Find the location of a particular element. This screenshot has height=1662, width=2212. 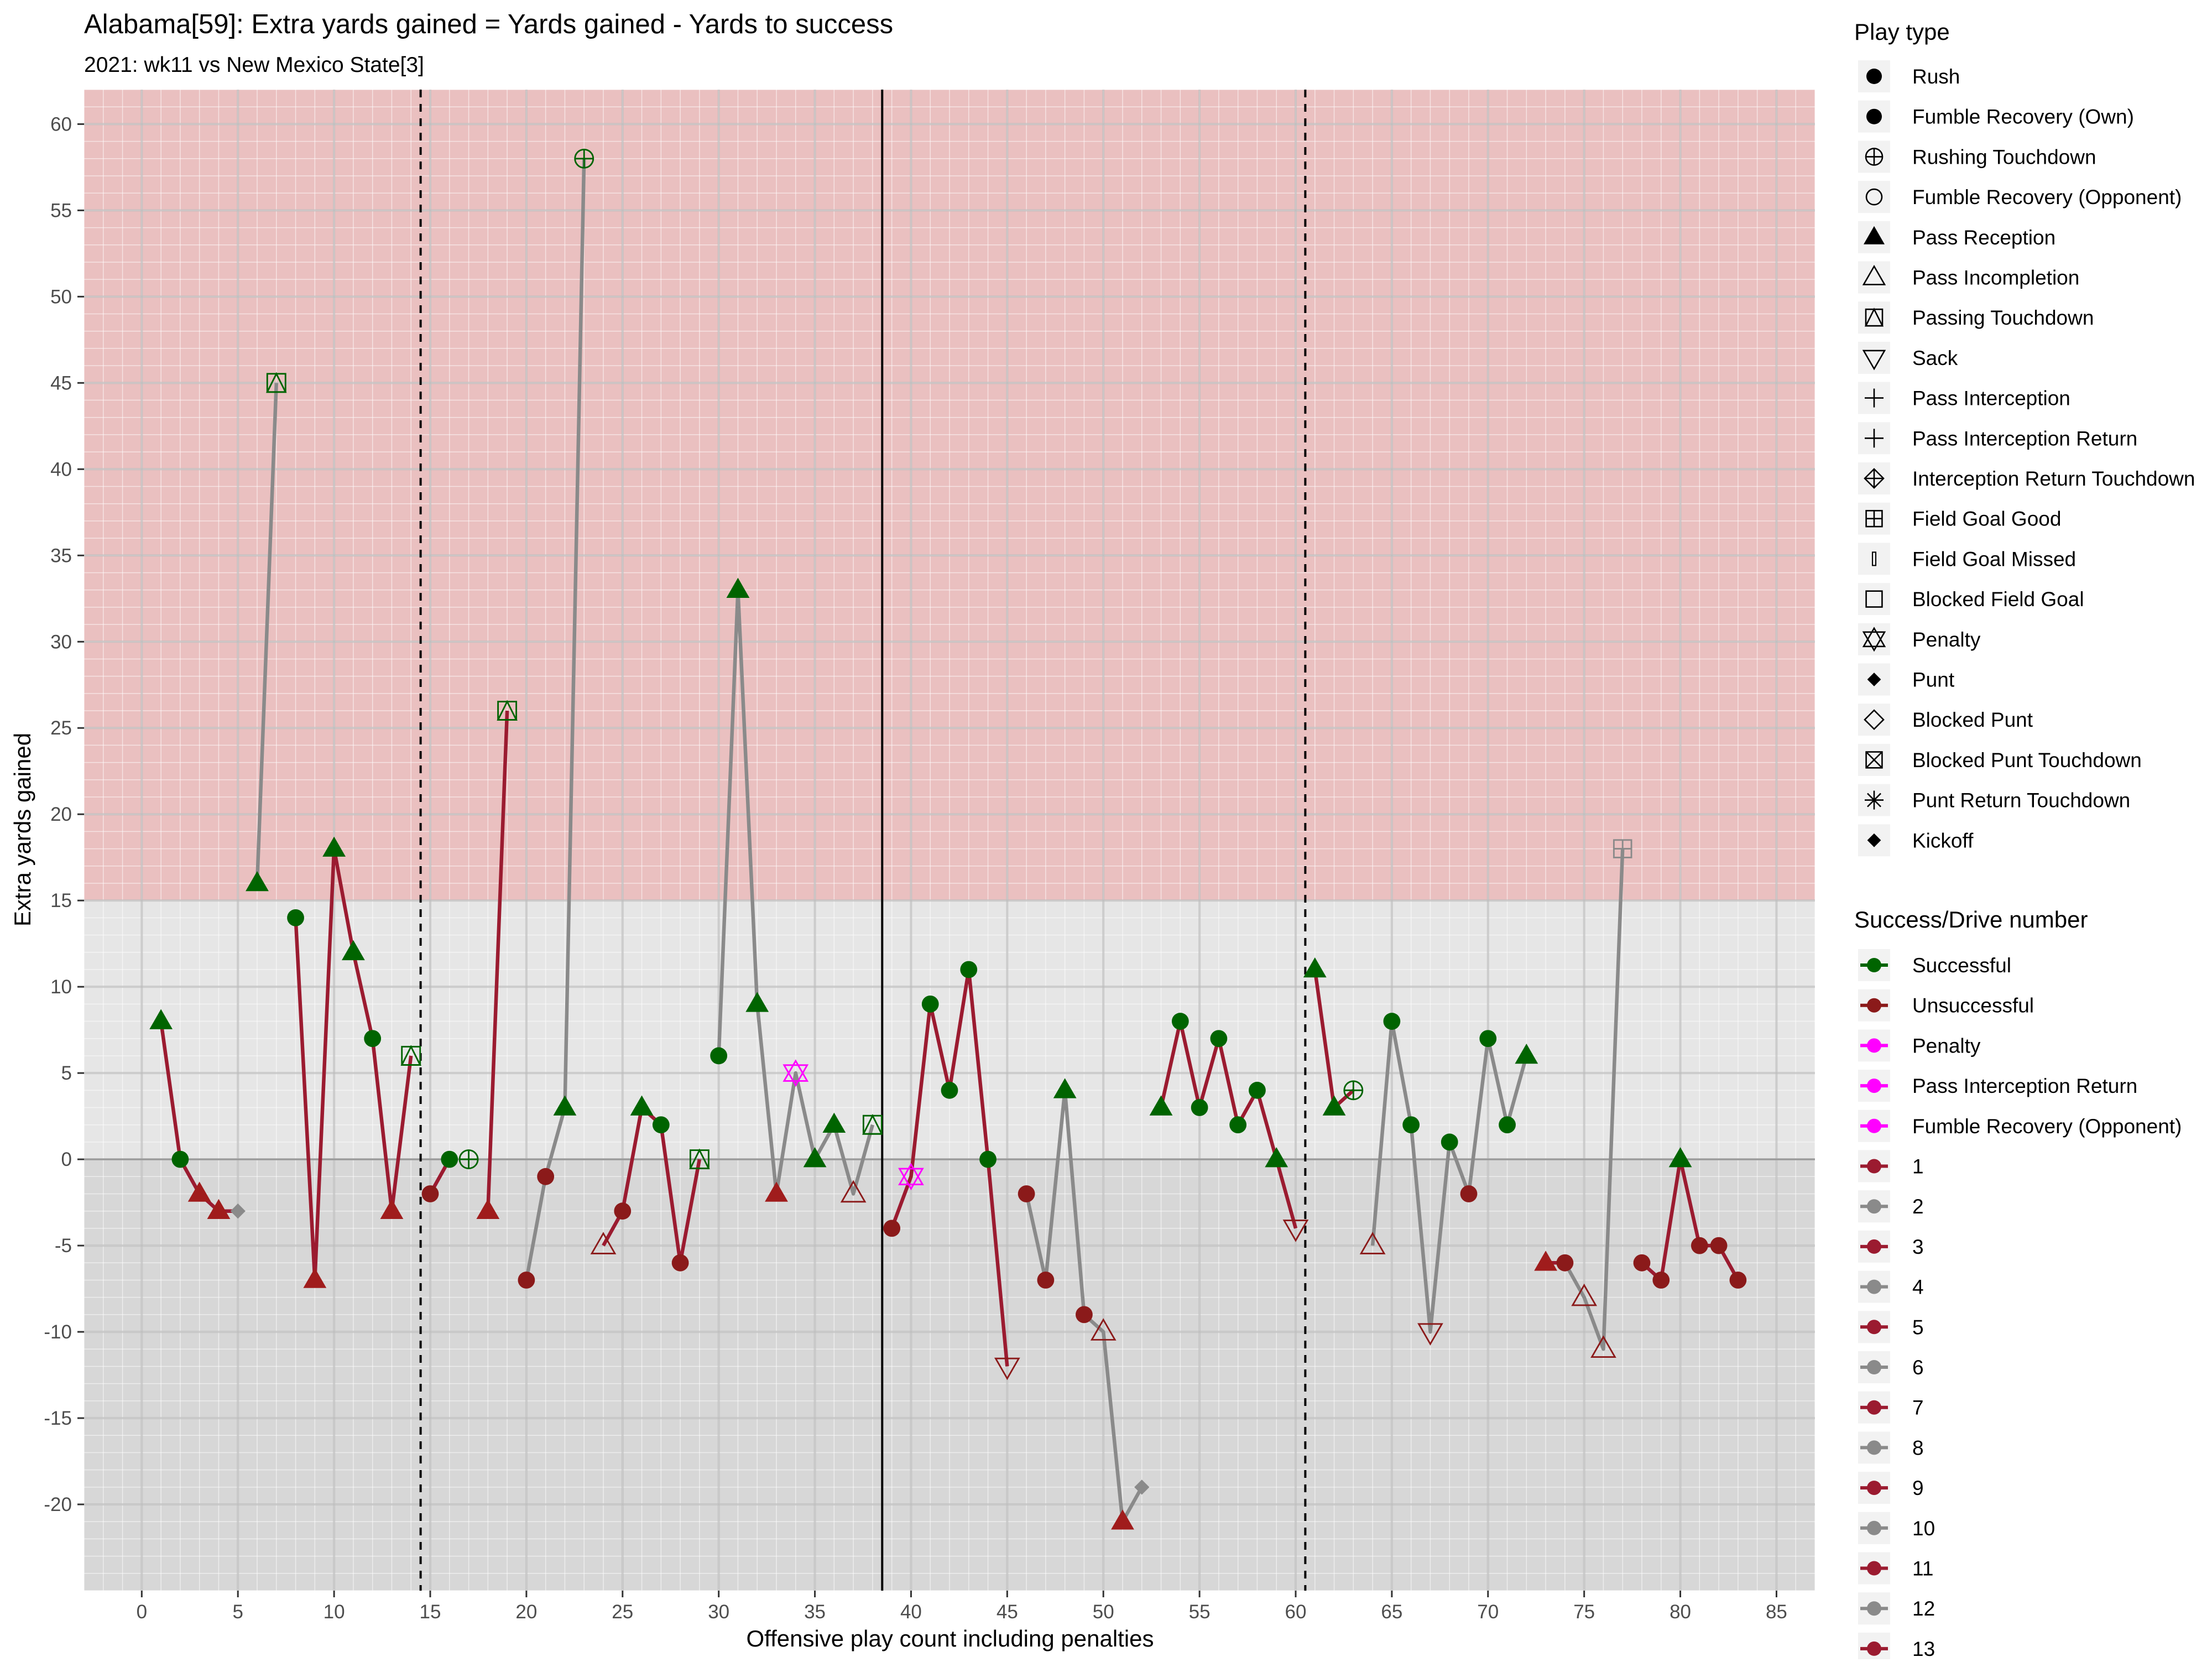

legend-play-type-label: Punt Return Touchdown is located at coordinates (2021, 800).